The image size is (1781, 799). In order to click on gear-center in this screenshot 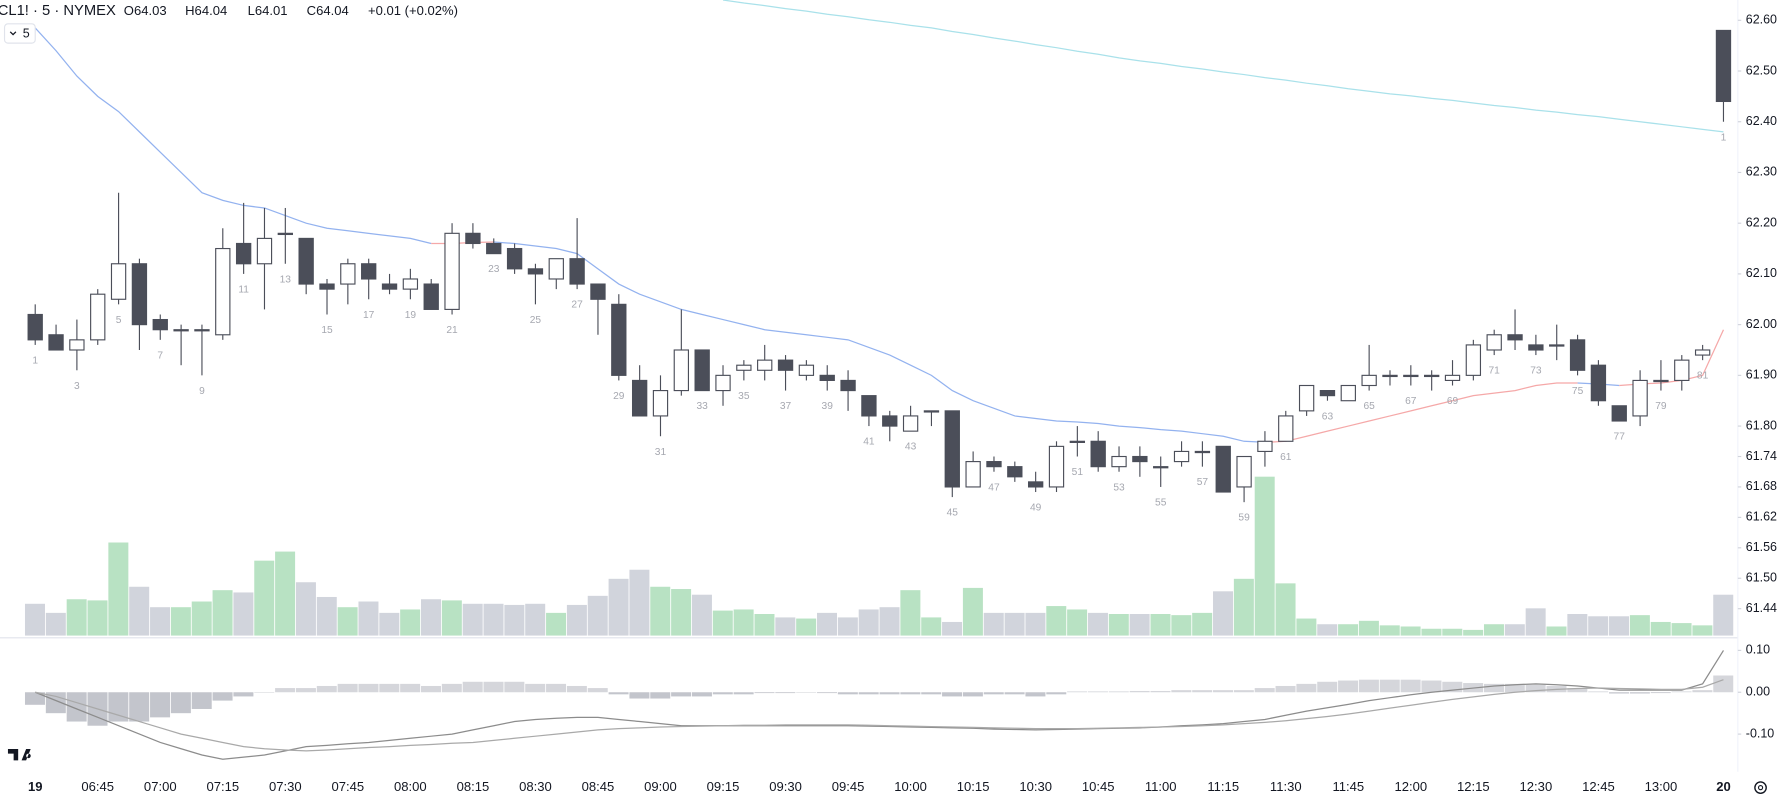, I will do `click(1760, 788)`.